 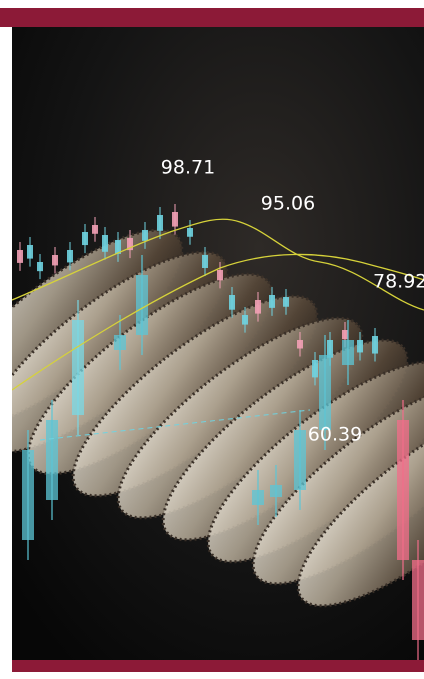 What do you see at coordinates (175, 425) in the screenshot?
I see `dashed-line` at bounding box center [175, 425].